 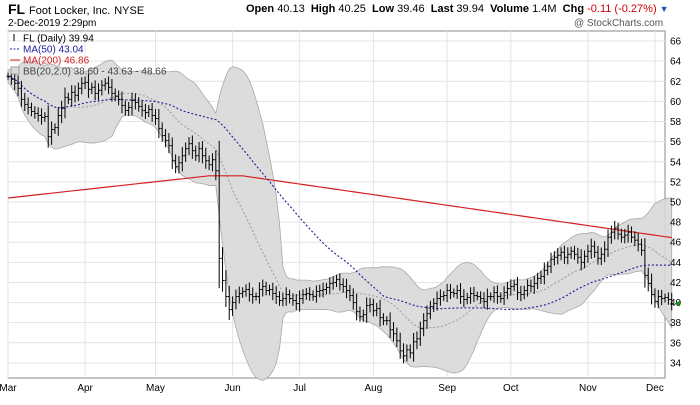 What do you see at coordinates (676, 122) in the screenshot?
I see `y-tick-label: 58` at bounding box center [676, 122].